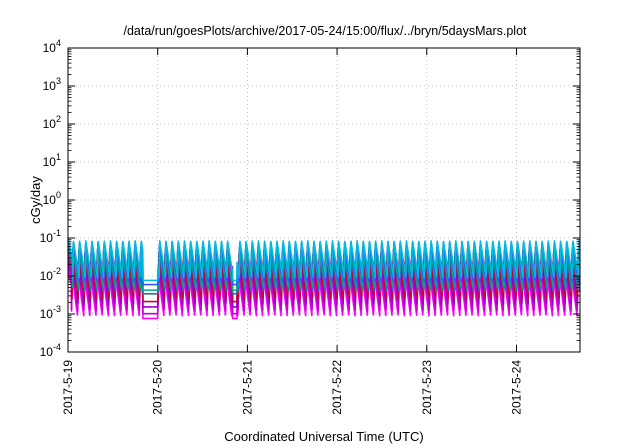 The height and width of the screenshot is (448, 640). I want to click on x-tick-label: 2017-5-21, so click(247, 387).